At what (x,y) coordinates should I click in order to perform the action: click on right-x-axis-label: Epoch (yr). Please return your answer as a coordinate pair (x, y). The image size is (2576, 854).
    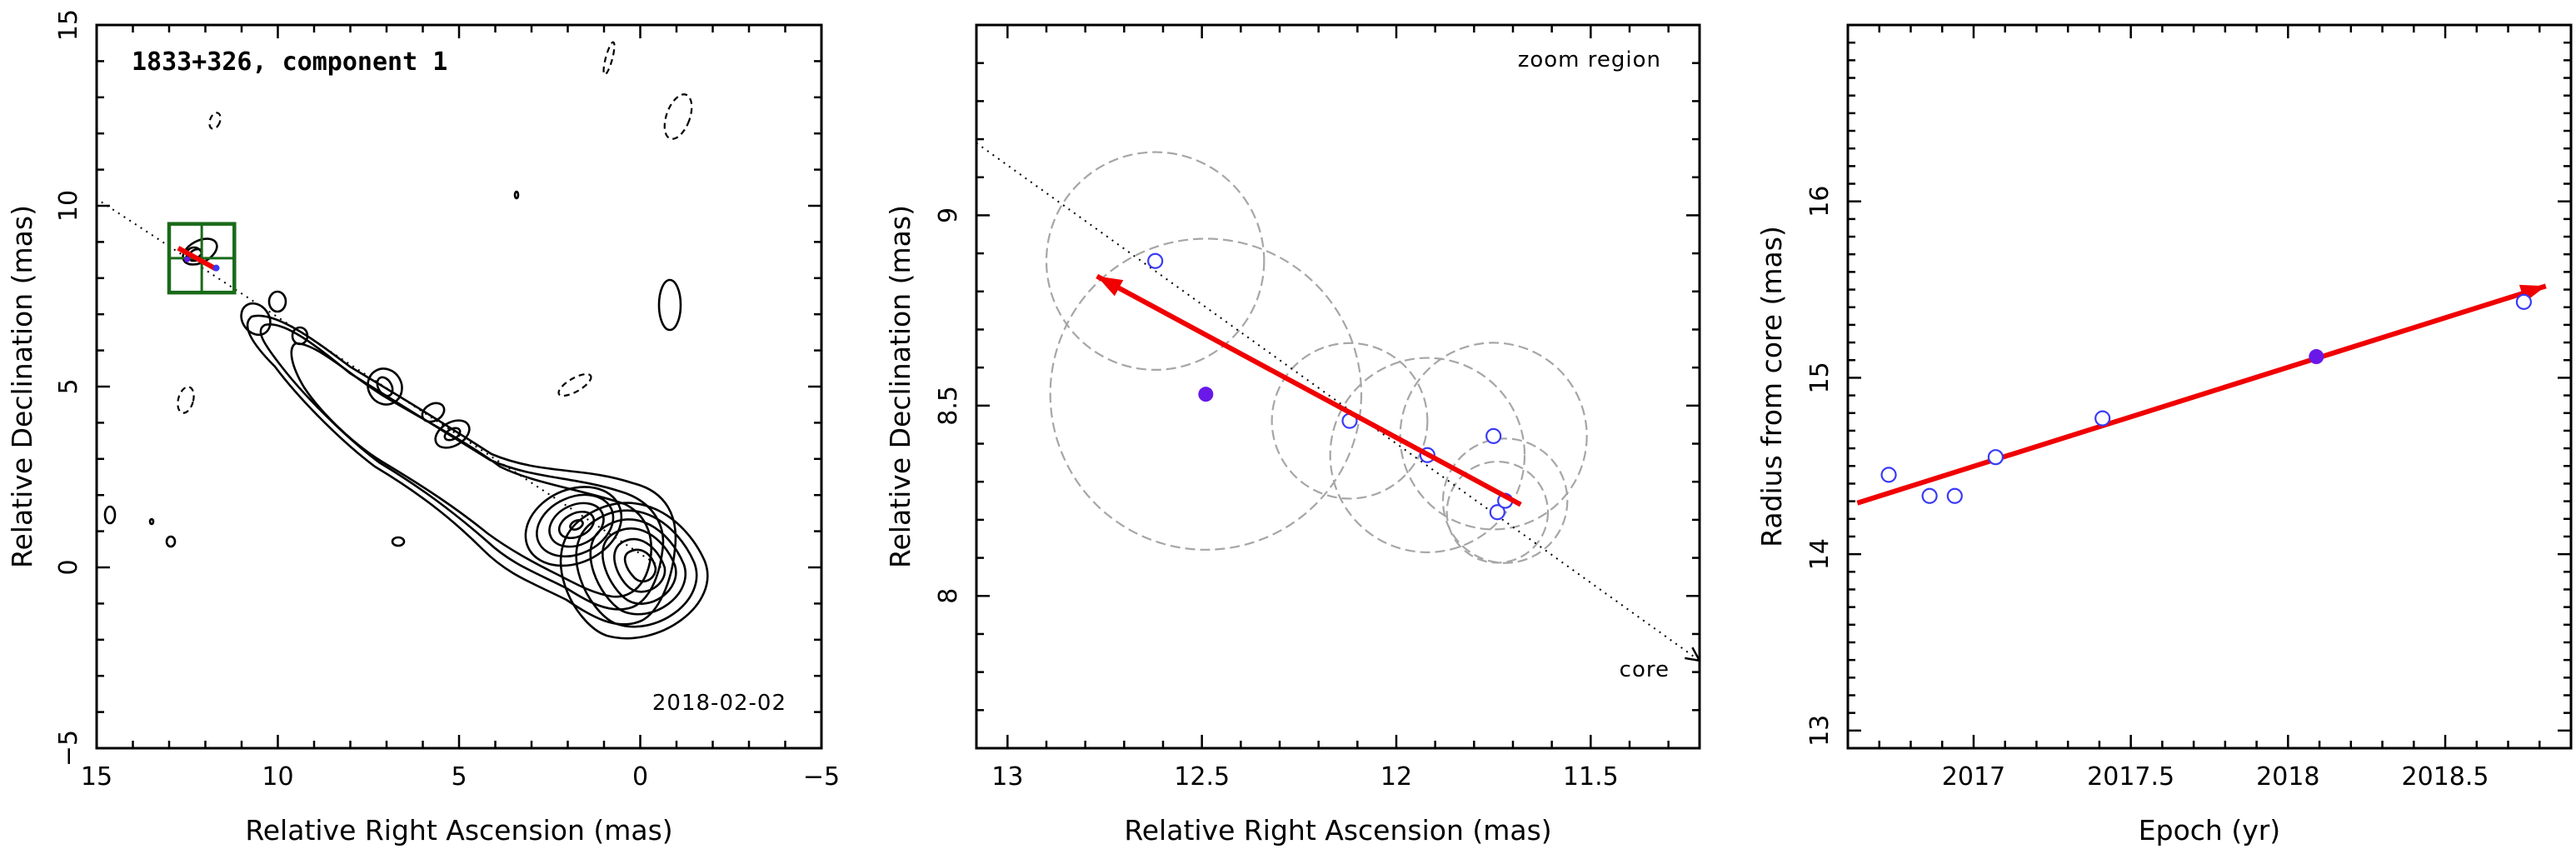
    Looking at the image, I should click on (2209, 830).